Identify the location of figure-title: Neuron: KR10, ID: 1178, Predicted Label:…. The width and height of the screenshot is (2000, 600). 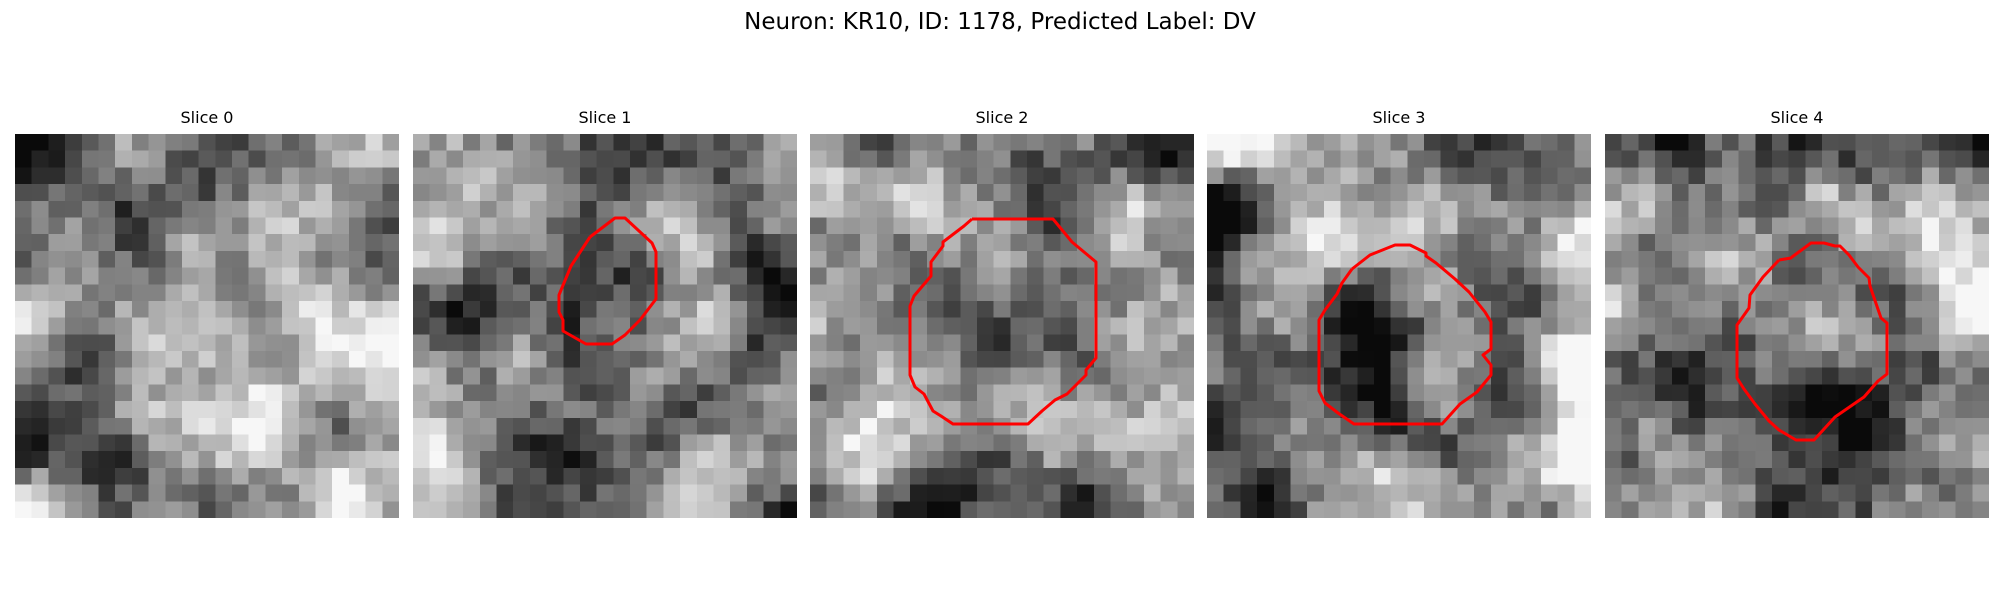
(1000, 22).